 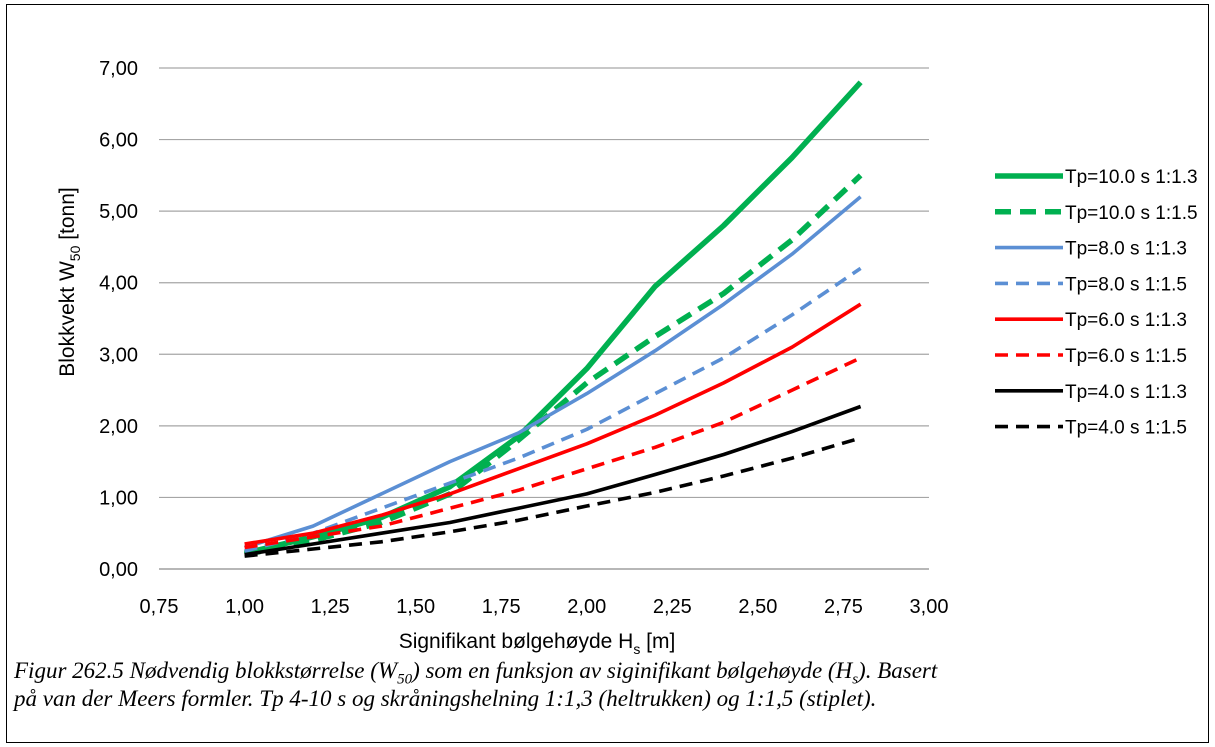 What do you see at coordinates (118, 355) in the screenshot?
I see `y-tick-label: 3,00` at bounding box center [118, 355].